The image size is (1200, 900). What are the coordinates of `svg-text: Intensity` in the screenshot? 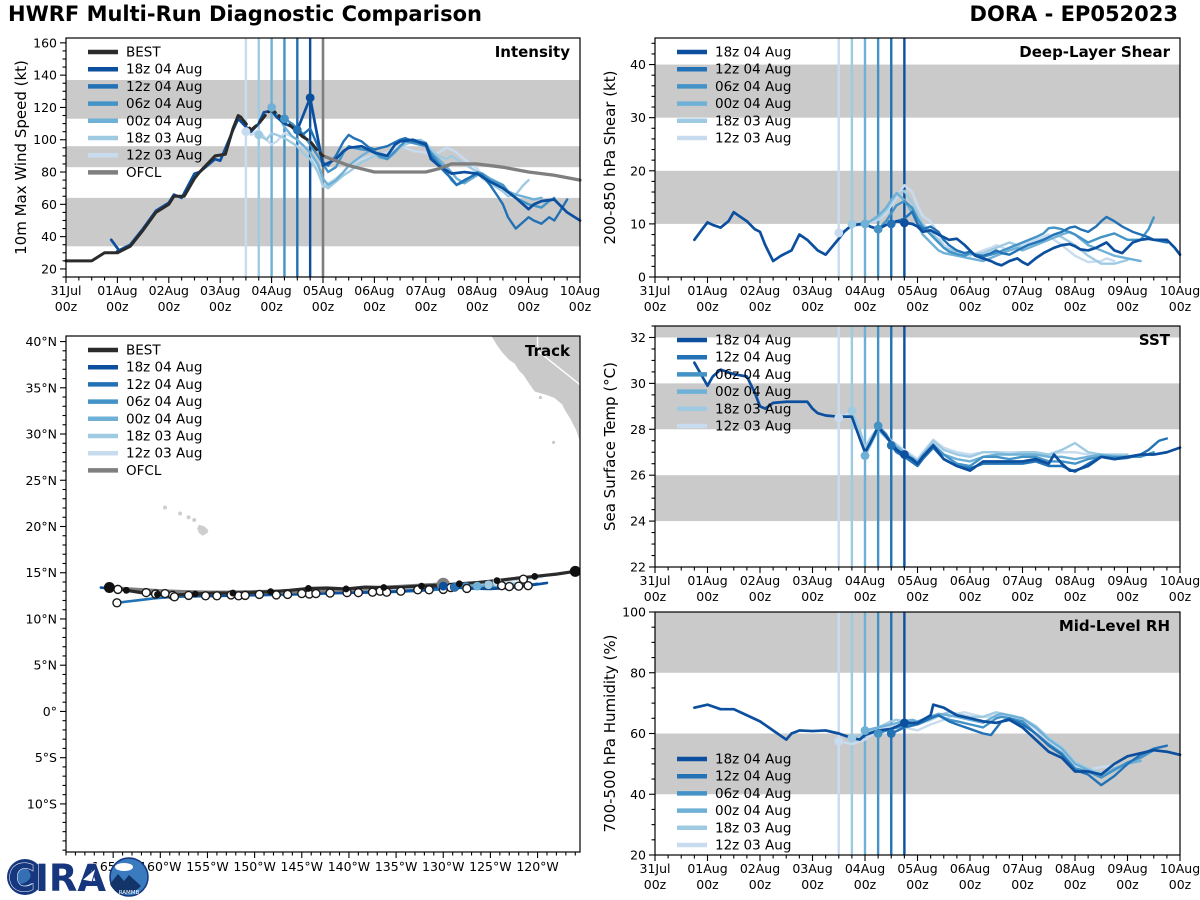 It's located at (533, 52).